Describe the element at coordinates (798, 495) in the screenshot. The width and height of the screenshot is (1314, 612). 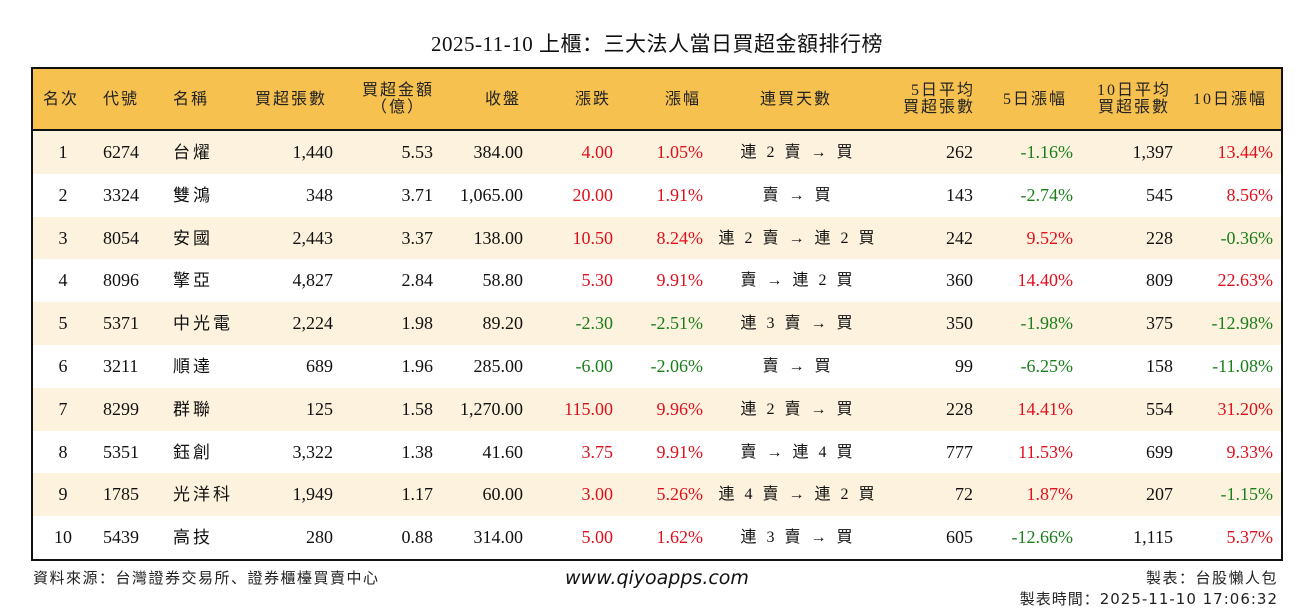
I see `cell-streak: 連 4 賣 → 連 2 買` at that location.